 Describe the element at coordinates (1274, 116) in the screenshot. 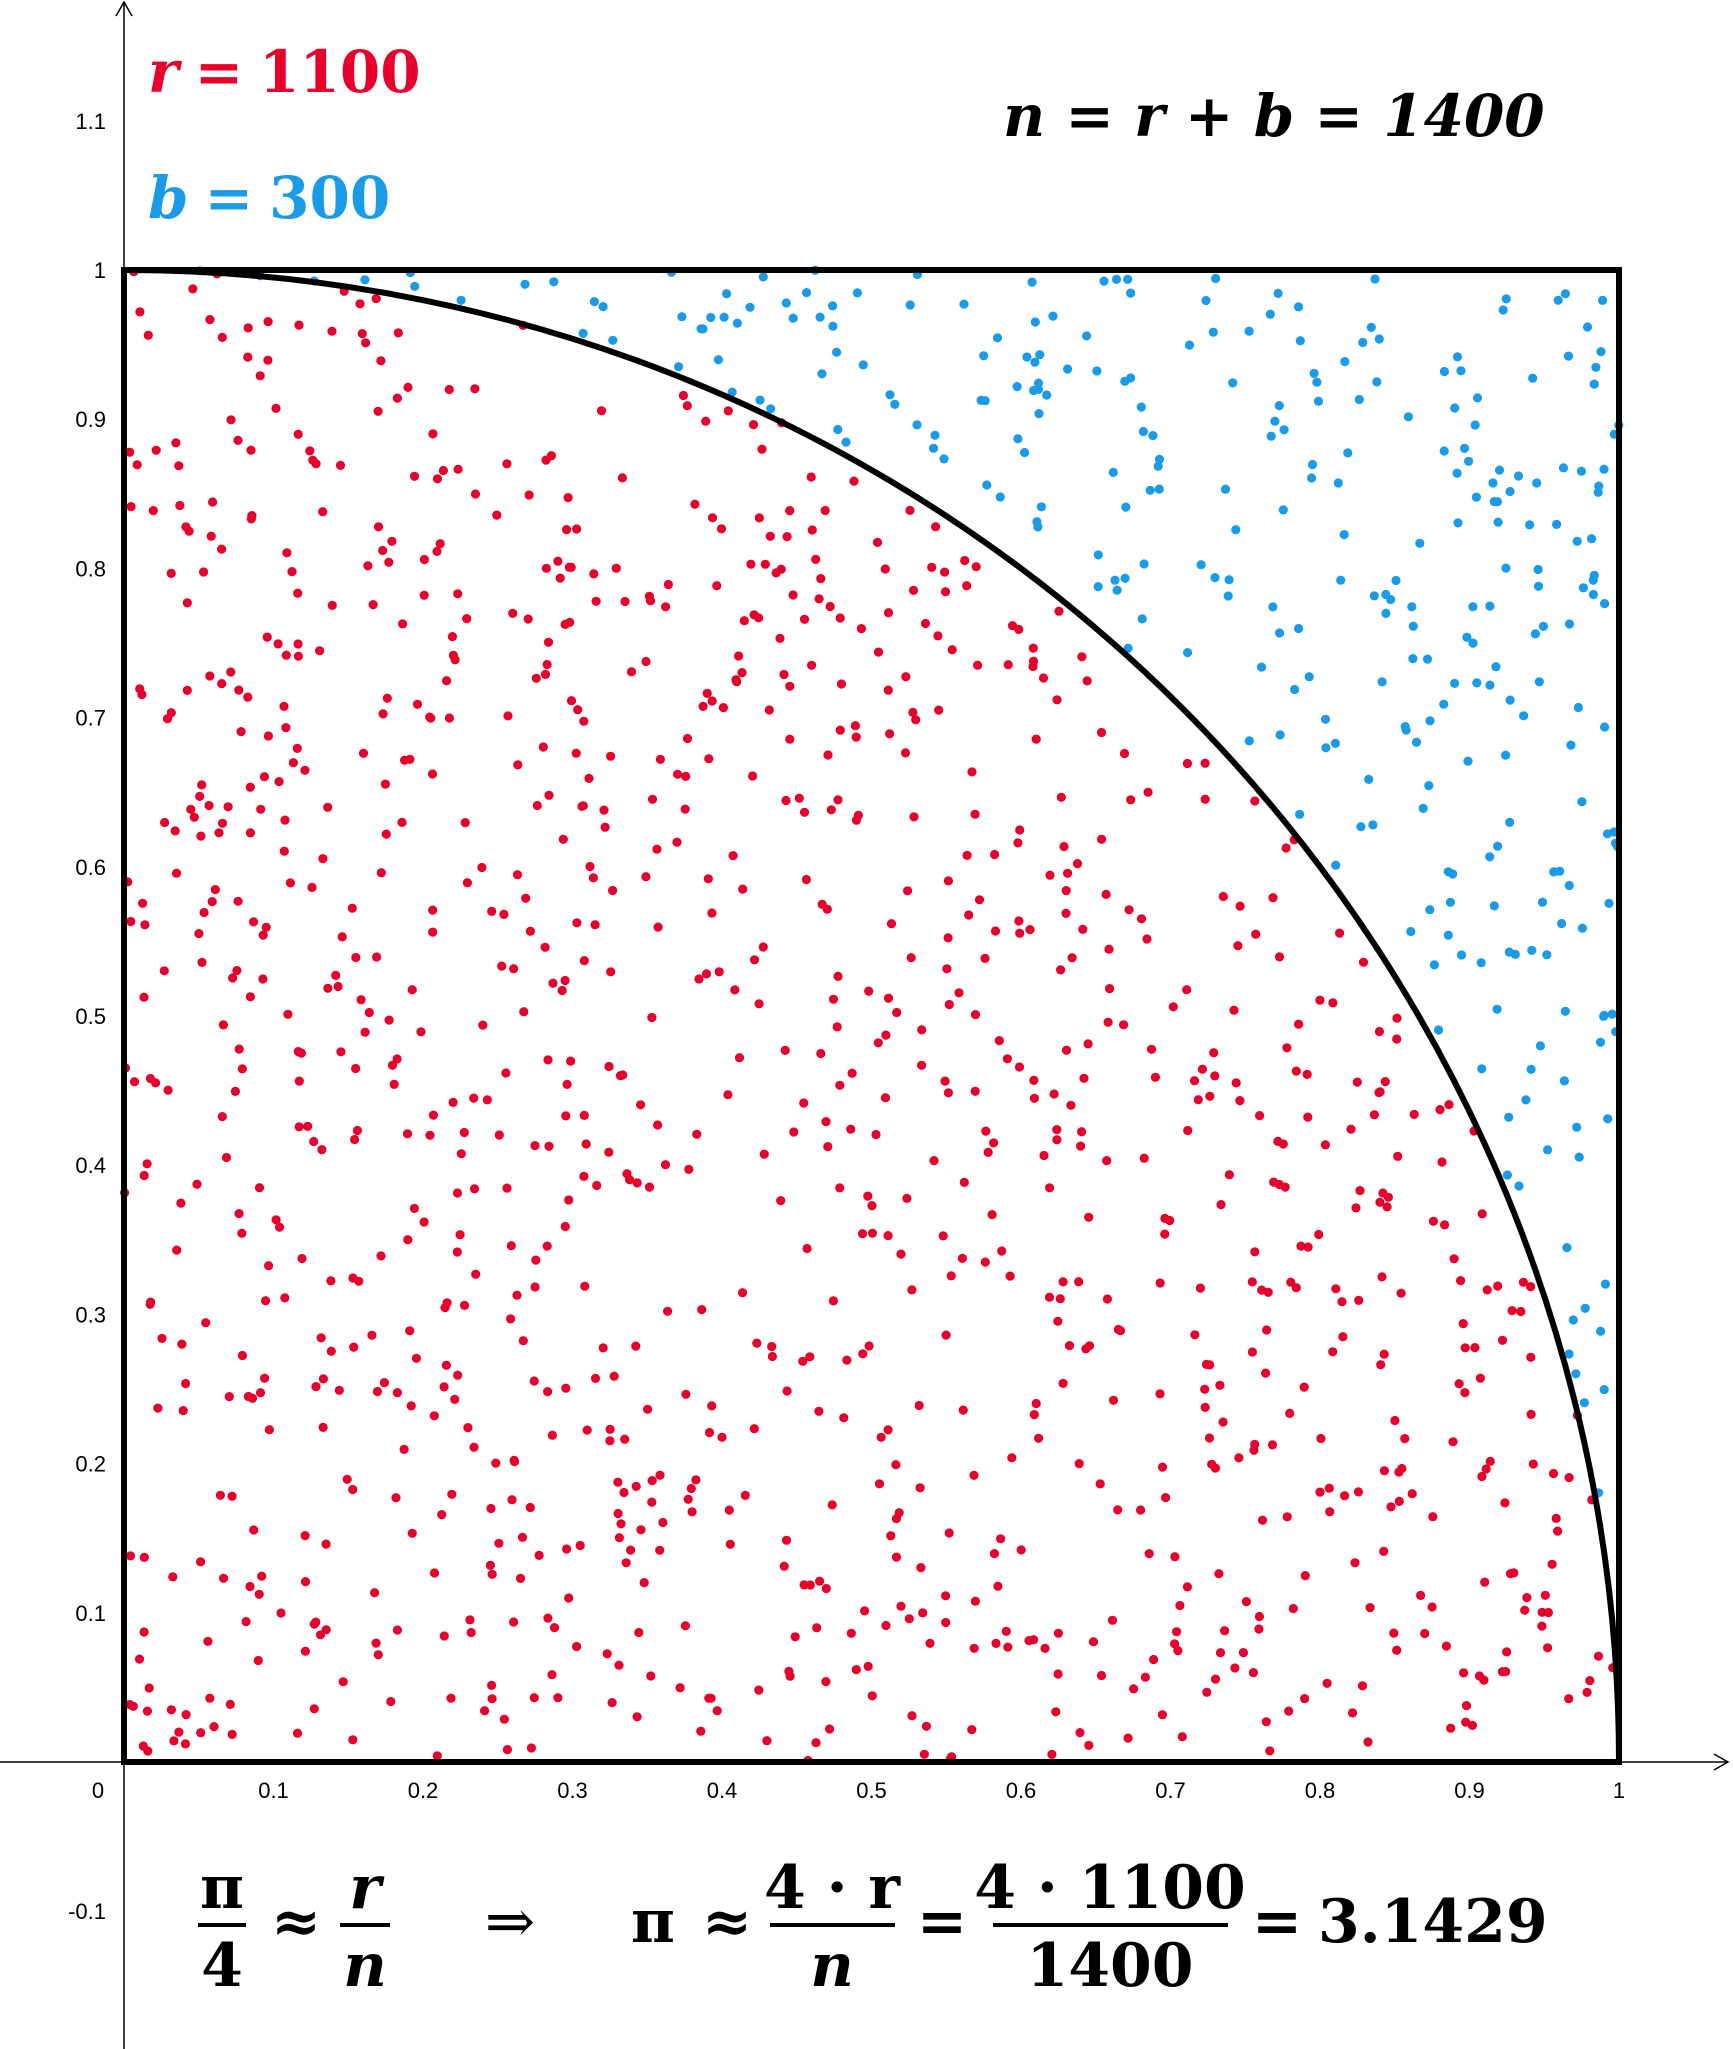

I see `n-formula: n = r + b = 1400` at that location.